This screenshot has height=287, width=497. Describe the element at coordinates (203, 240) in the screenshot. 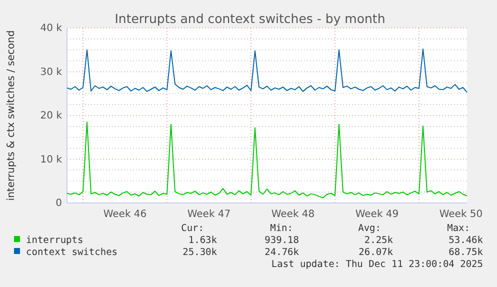

I see `text: 1.63k` at that location.